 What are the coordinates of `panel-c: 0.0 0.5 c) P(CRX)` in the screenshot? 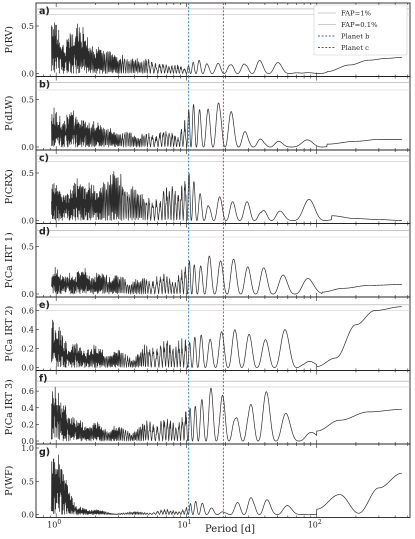 It's located at (207, 187).